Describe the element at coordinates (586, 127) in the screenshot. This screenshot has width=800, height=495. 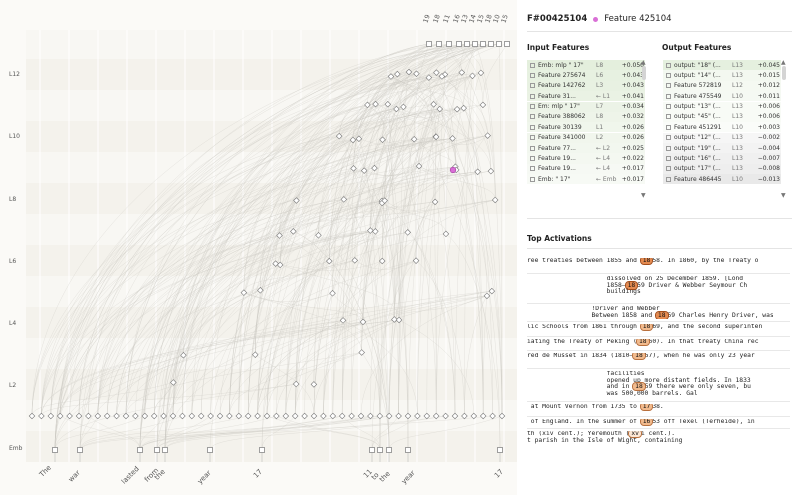
I see `feature-row: Feature 30139 L1 +0.026` at that location.